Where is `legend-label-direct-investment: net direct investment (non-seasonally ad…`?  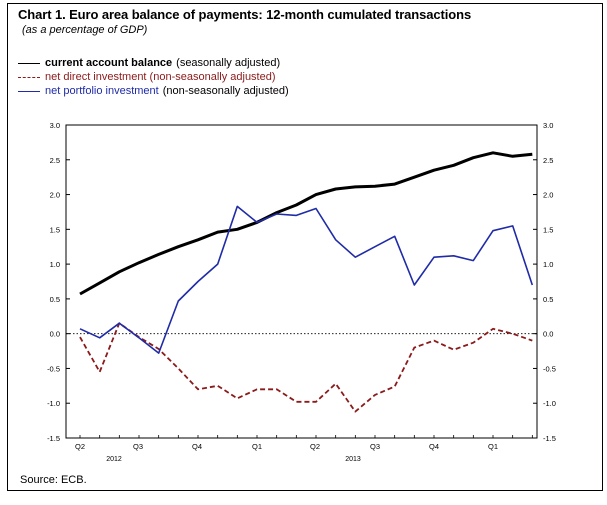
legend-label-direct-investment: net direct investment (non-seasonally ad… is located at coordinates (160, 77).